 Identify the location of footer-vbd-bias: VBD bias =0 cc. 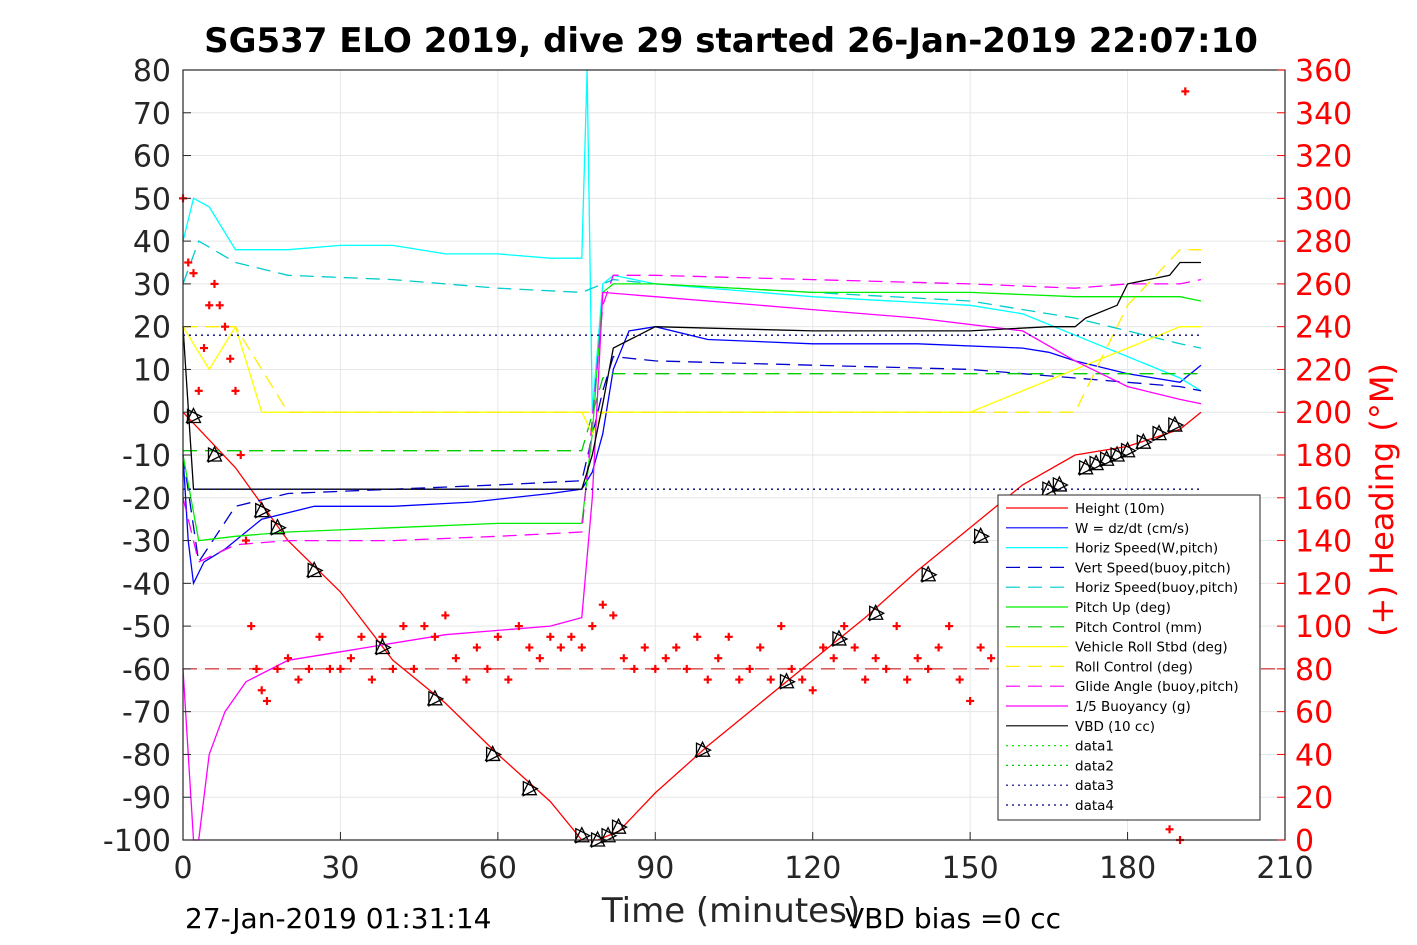
(953, 918).